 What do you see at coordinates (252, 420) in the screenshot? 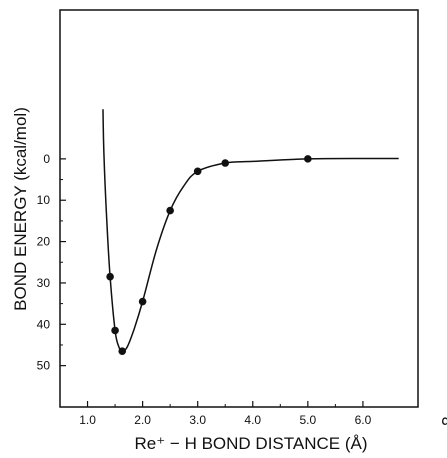
I see `x-tick-label: 4.0` at bounding box center [252, 420].